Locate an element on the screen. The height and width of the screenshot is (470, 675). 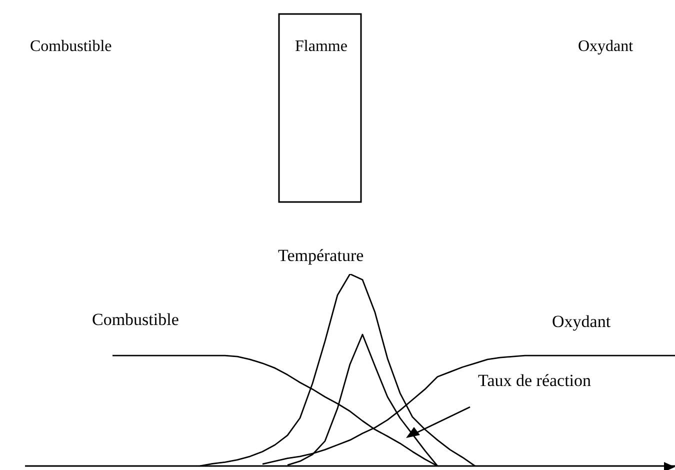
series-label: Oxydant is located at coordinates (581, 322).